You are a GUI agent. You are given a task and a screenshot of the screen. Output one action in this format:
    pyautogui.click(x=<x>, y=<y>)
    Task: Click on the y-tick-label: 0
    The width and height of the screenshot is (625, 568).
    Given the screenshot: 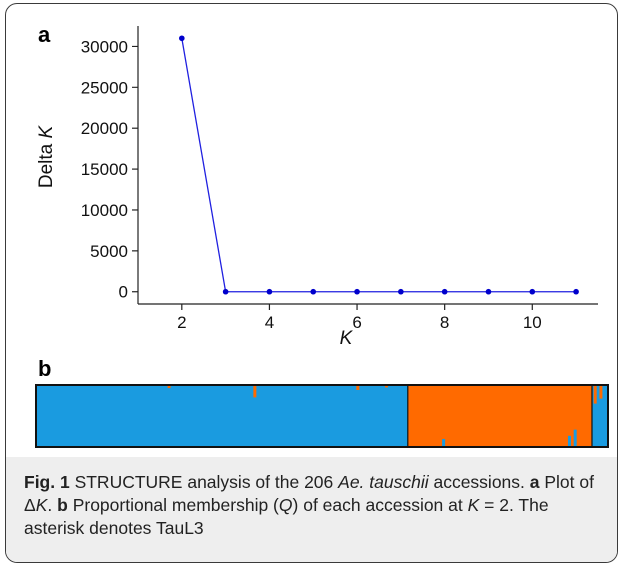 What is the action you would take?
    pyautogui.click(x=123, y=292)
    